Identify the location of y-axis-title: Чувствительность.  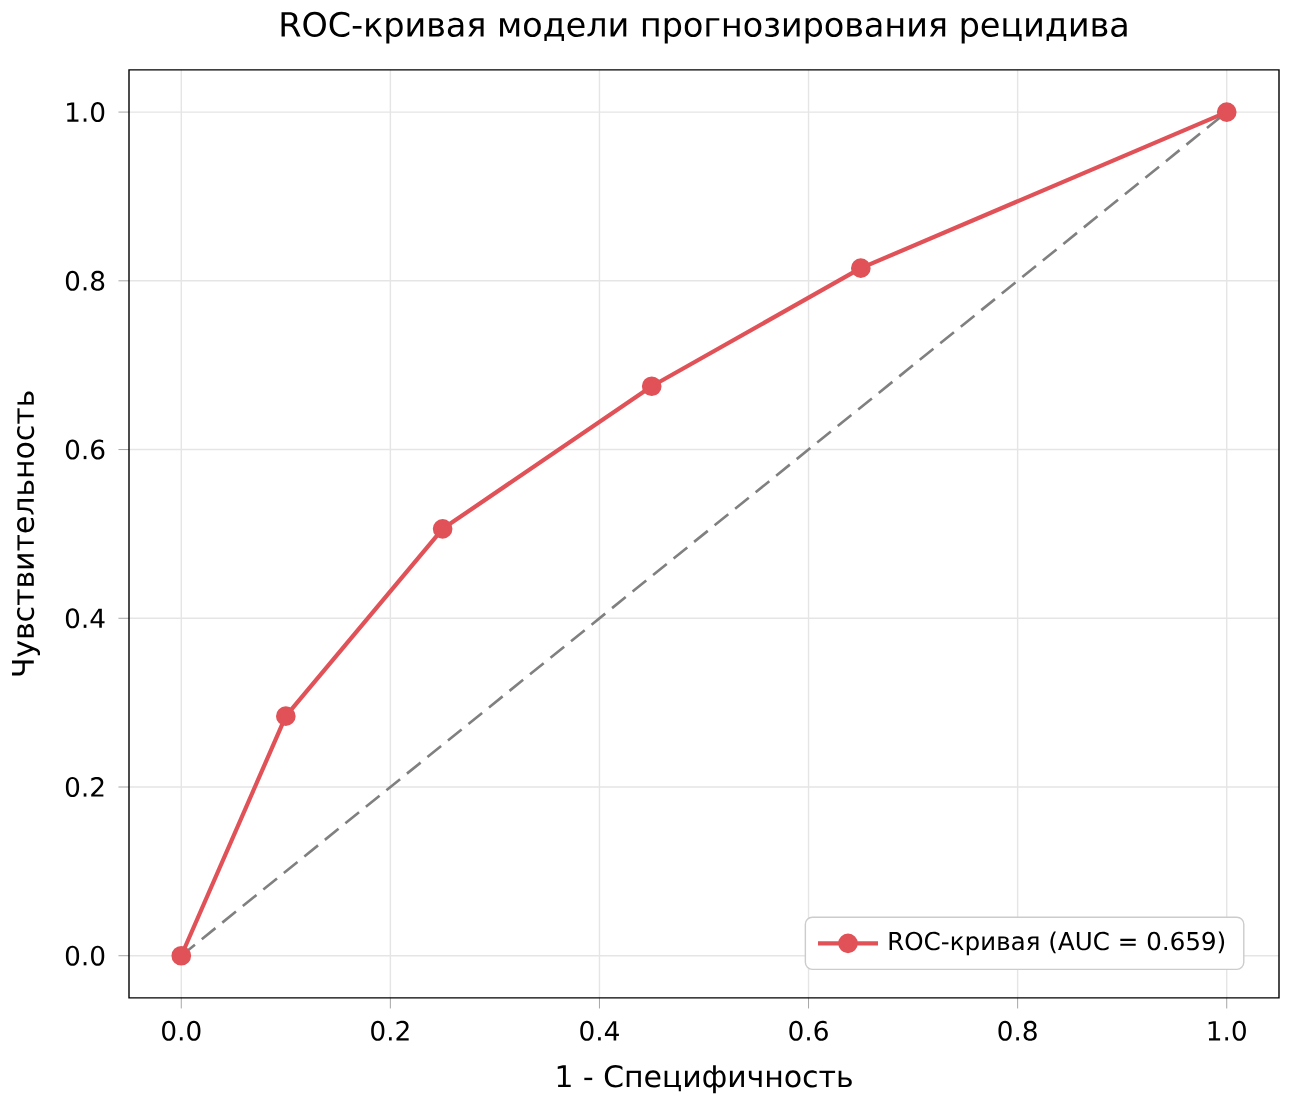
(26, 533).